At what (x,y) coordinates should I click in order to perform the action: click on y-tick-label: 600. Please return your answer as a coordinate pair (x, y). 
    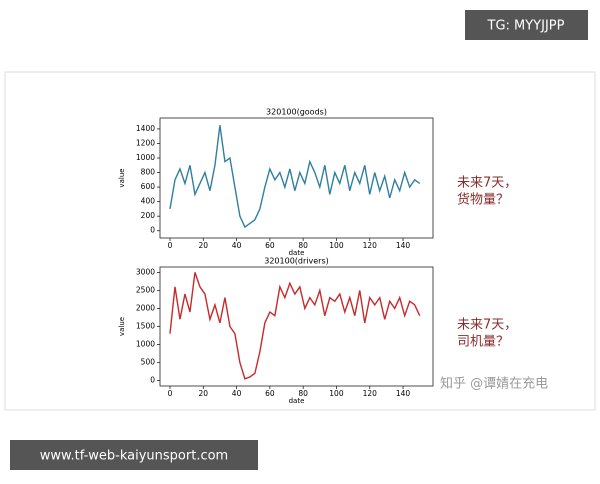
    Looking at the image, I should click on (148, 186).